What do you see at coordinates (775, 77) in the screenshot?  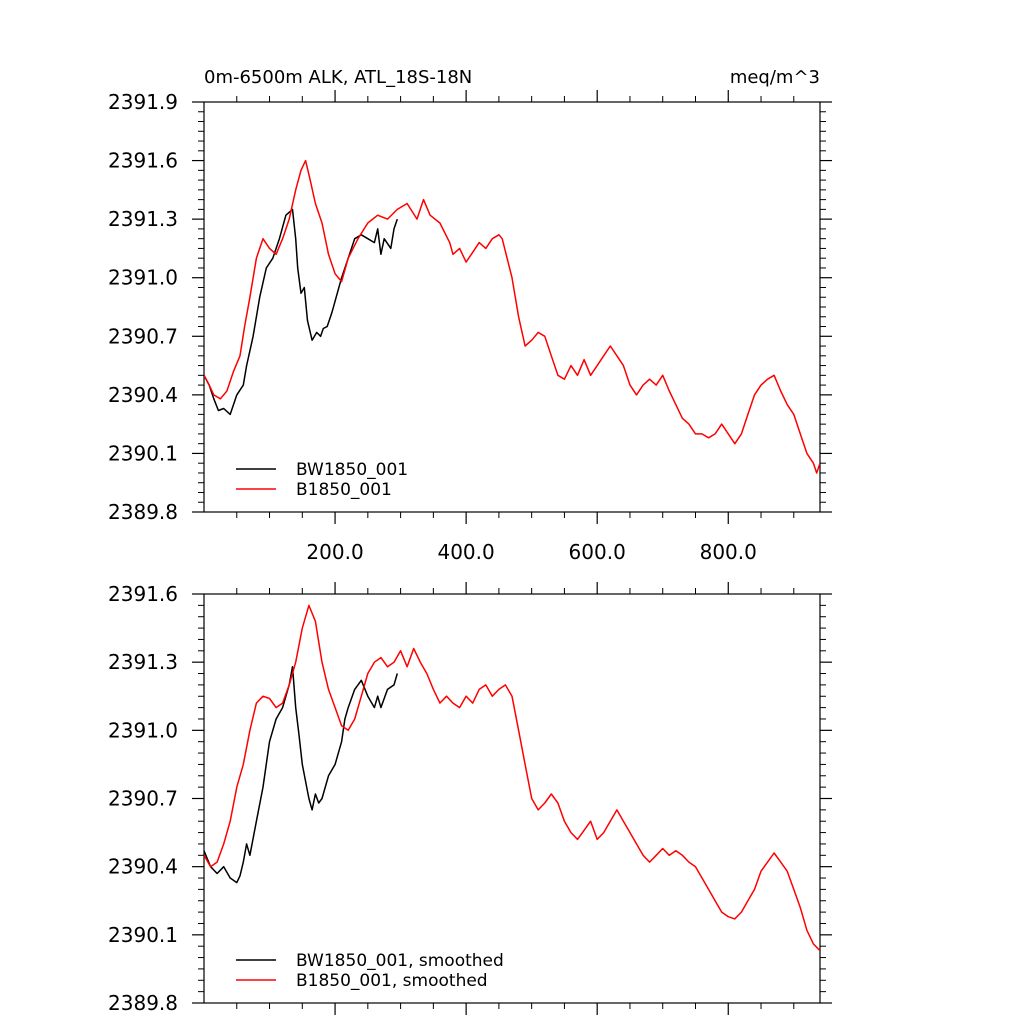 I see `chart-units: meq/m^3` at bounding box center [775, 77].